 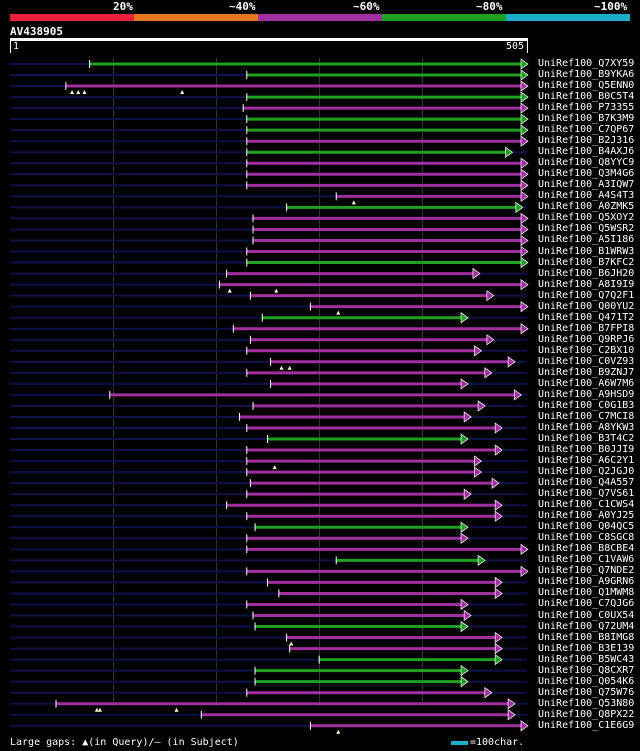 I want to click on hit-name-link: UniRef100_Q7NDE2, so click(x=586, y=571).